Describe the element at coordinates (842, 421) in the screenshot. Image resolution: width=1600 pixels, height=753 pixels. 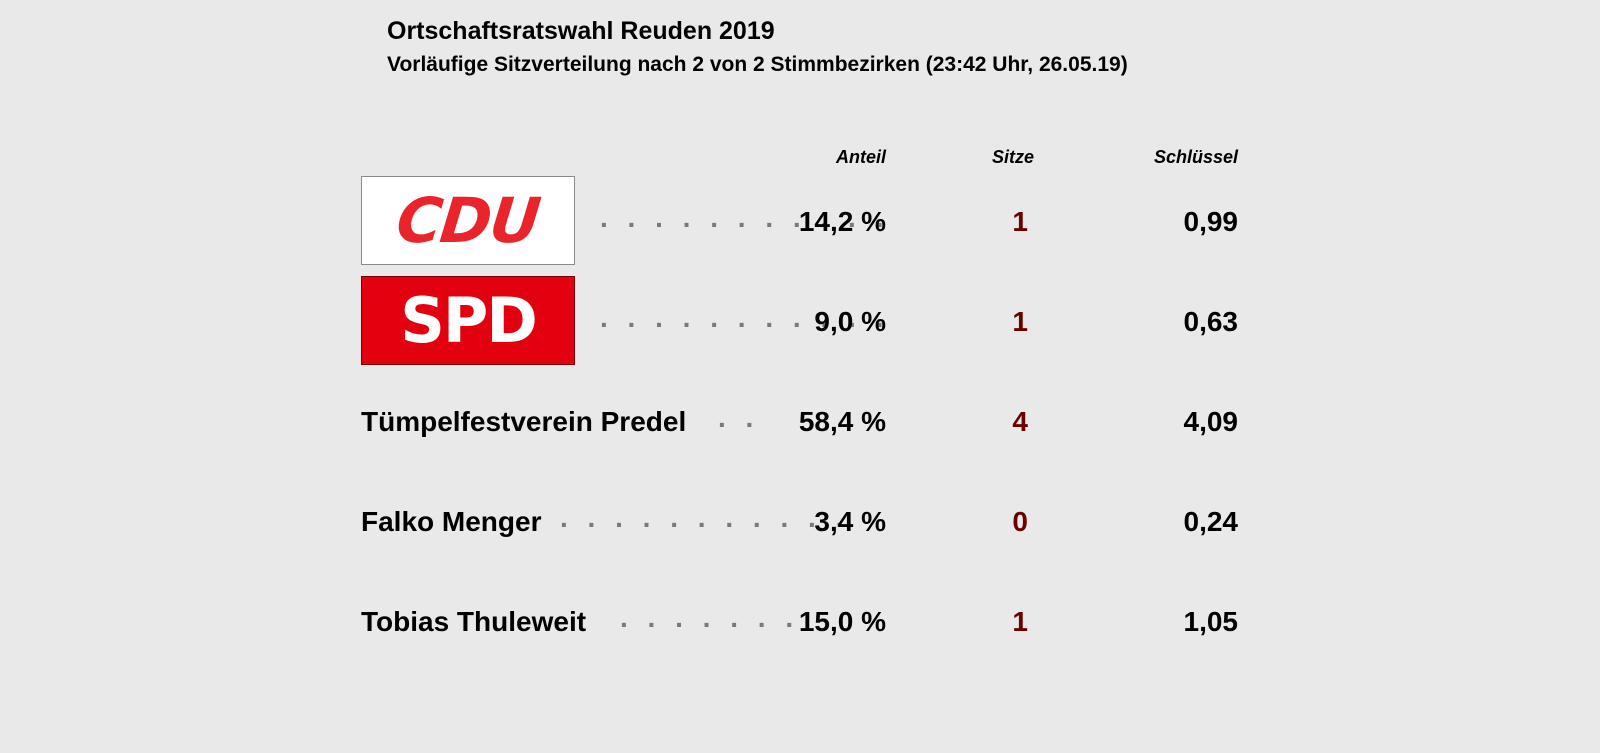
I see `anteil-value: 58,4 %` at that location.